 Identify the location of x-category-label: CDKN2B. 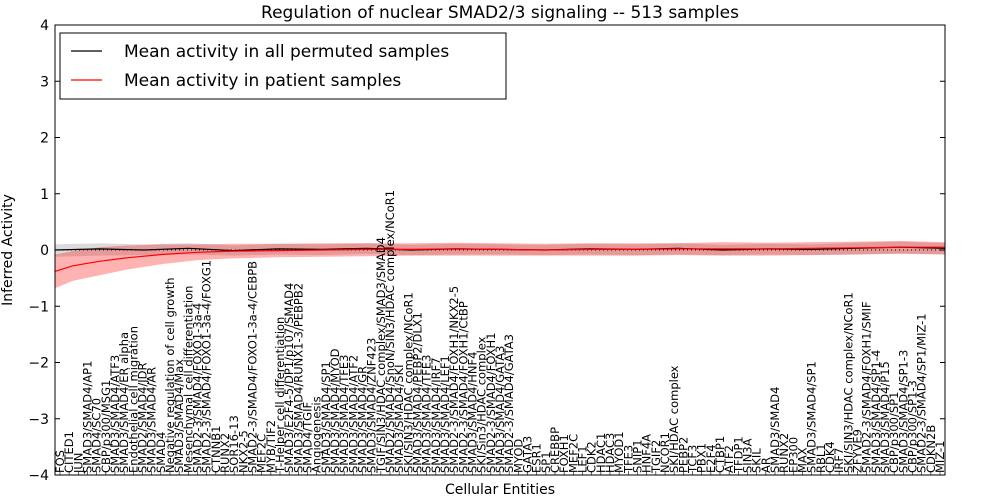
(931, 449).